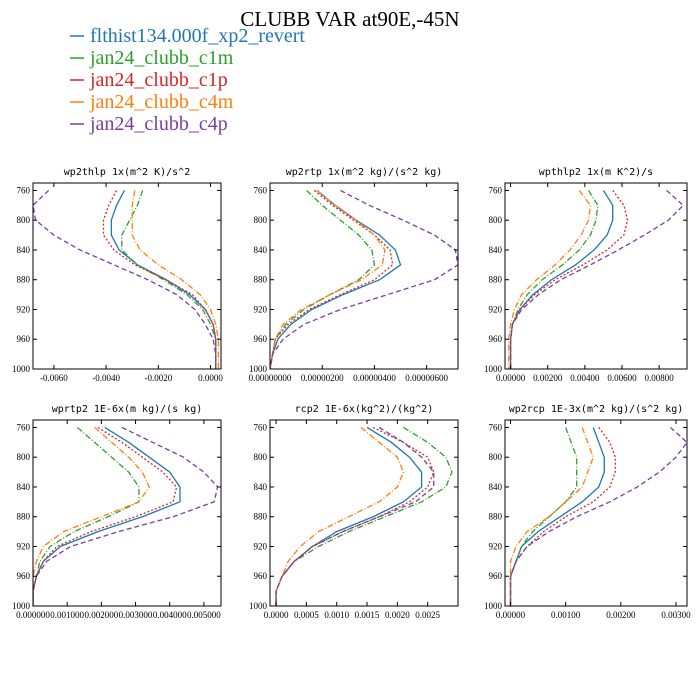  What do you see at coordinates (364, 172) in the screenshot?
I see `panel-title: wp2rtp 1x(m^2 kg)/(s^2 kg)` at bounding box center [364, 172].